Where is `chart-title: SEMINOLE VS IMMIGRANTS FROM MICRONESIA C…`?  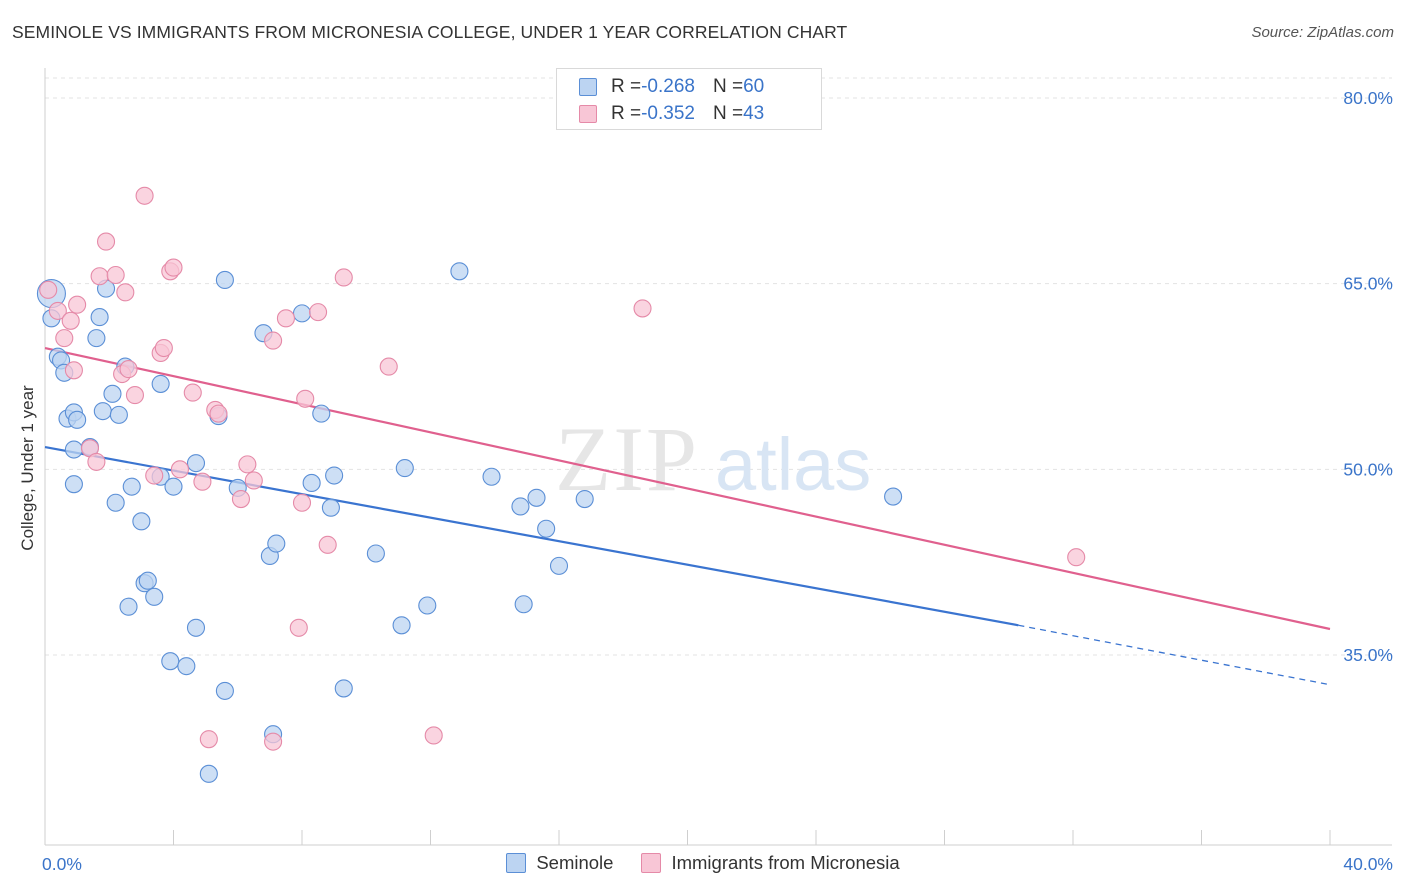
chart-title: SEMINOLE VS IMMIGRANTS FROM MICRONESIA C… is located at coordinates (430, 32).